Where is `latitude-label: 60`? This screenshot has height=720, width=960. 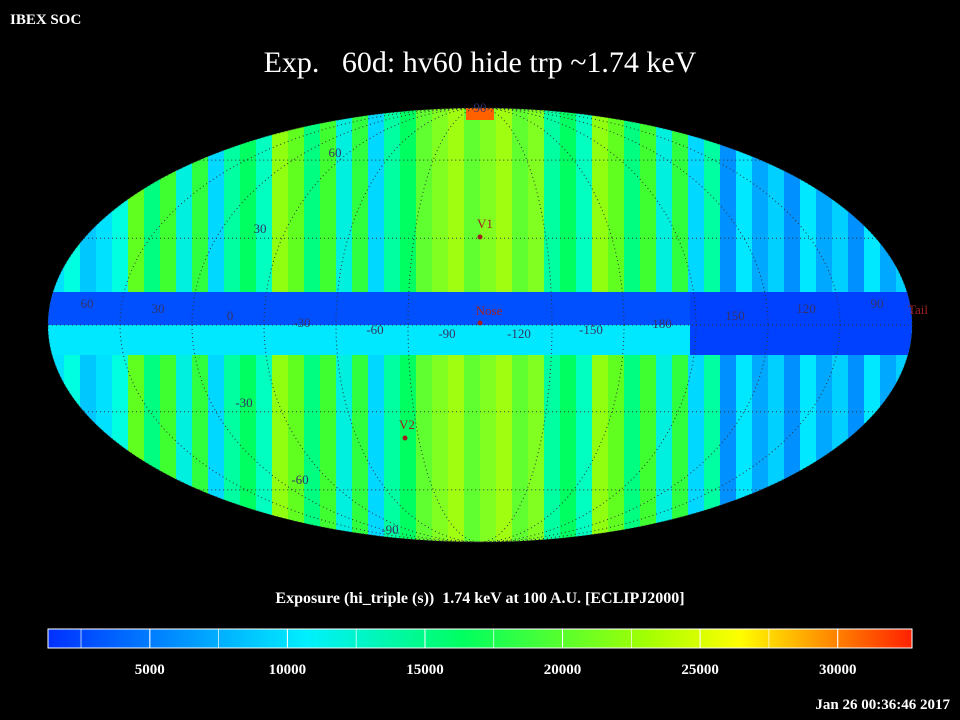
latitude-label: 60 is located at coordinates (335, 152).